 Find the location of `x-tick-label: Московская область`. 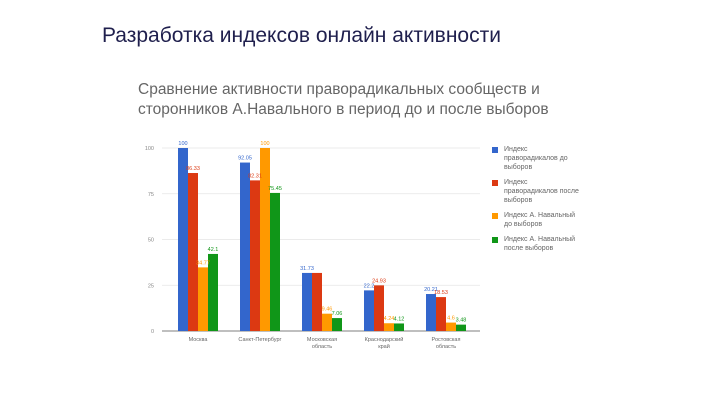

x-tick-label: Московская область is located at coordinates (322, 343).